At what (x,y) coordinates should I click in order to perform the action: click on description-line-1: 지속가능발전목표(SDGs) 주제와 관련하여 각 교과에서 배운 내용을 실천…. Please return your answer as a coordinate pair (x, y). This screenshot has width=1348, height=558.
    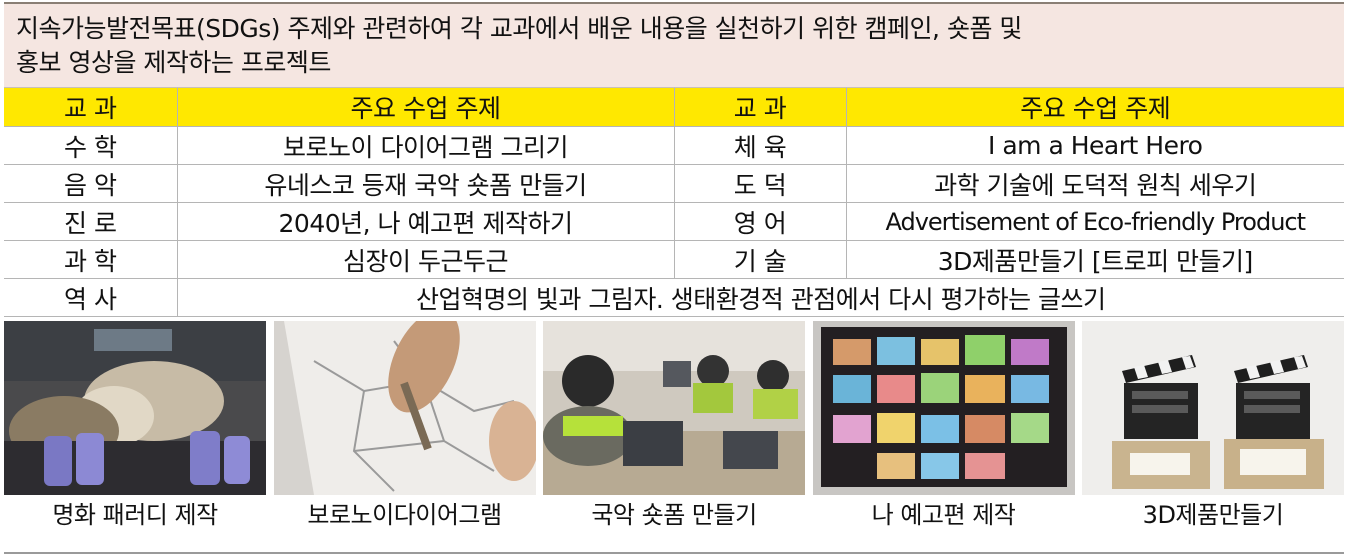
    Looking at the image, I should click on (519, 28).